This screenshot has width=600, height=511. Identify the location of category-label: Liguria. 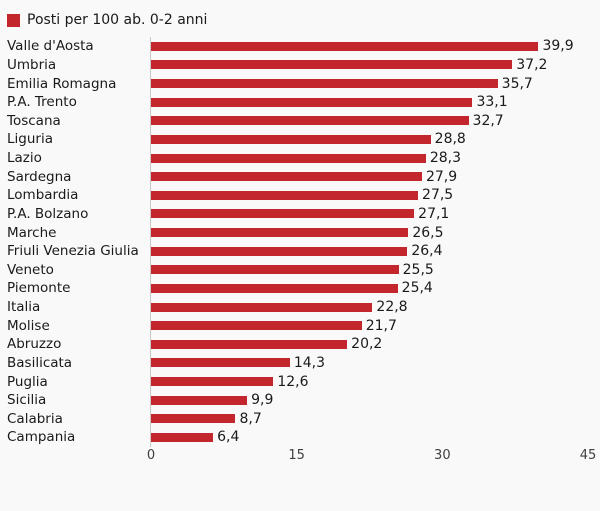
(30, 139).